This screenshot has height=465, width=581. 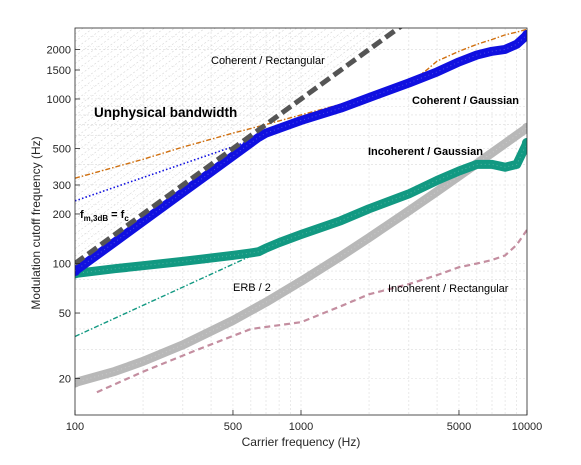 What do you see at coordinates (96, 218) in the screenshot?
I see `f3db-subscript: m,3dB` at bounding box center [96, 218].